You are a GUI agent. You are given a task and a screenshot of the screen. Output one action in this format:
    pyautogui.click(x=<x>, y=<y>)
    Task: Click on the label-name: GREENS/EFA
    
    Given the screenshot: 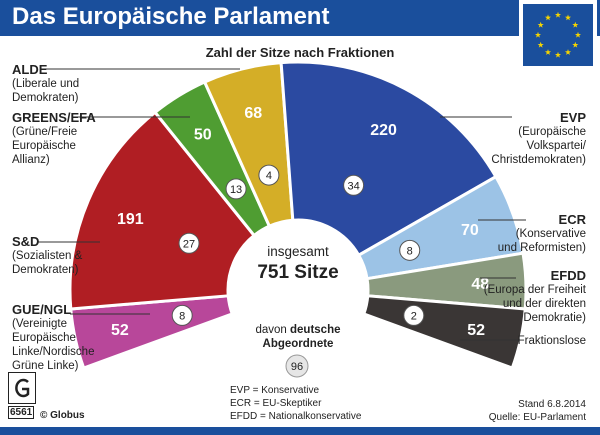 What is the action you would take?
    pyautogui.click(x=54, y=117)
    